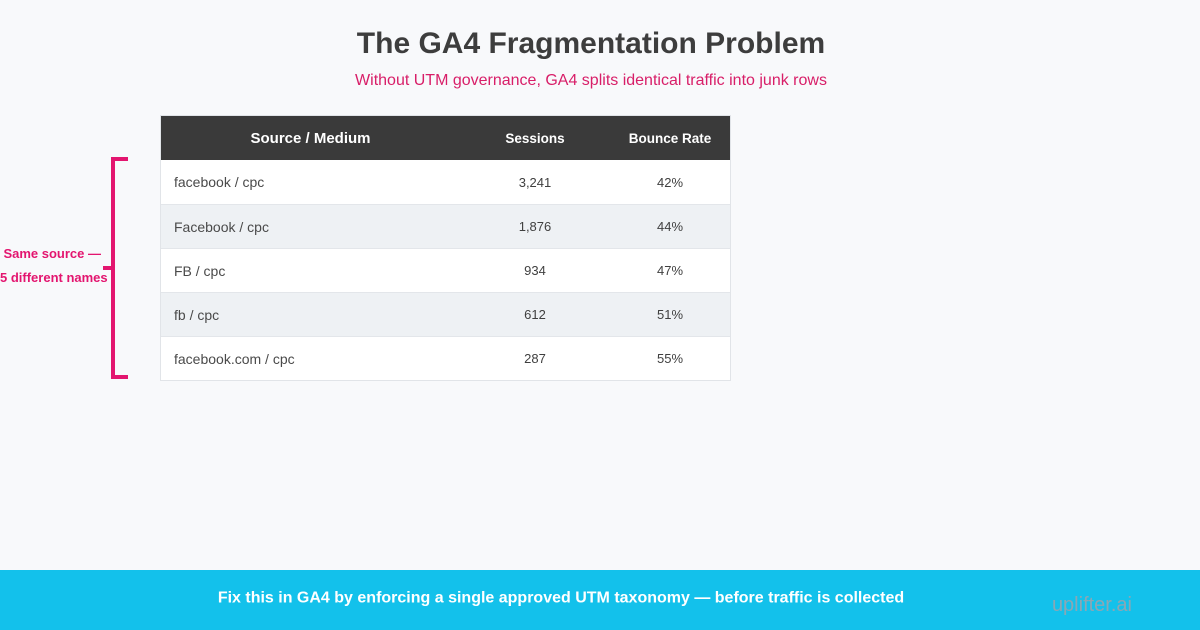 Image resolution: width=1200 pixels, height=630 pixels. I want to click on cell-sessions: 287, so click(535, 358).